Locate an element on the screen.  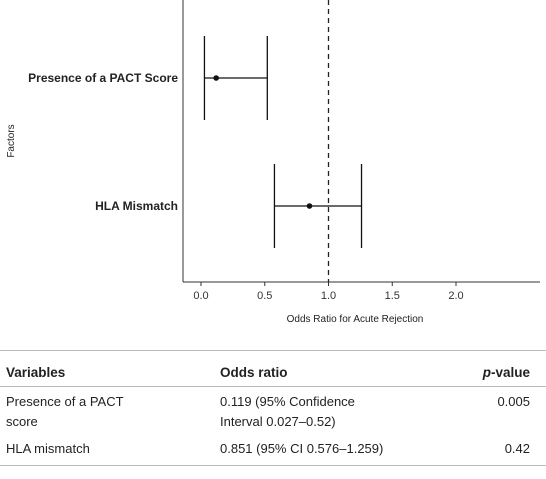
cell-variable-line1: Presence of a PACT is located at coordinates (65, 401).